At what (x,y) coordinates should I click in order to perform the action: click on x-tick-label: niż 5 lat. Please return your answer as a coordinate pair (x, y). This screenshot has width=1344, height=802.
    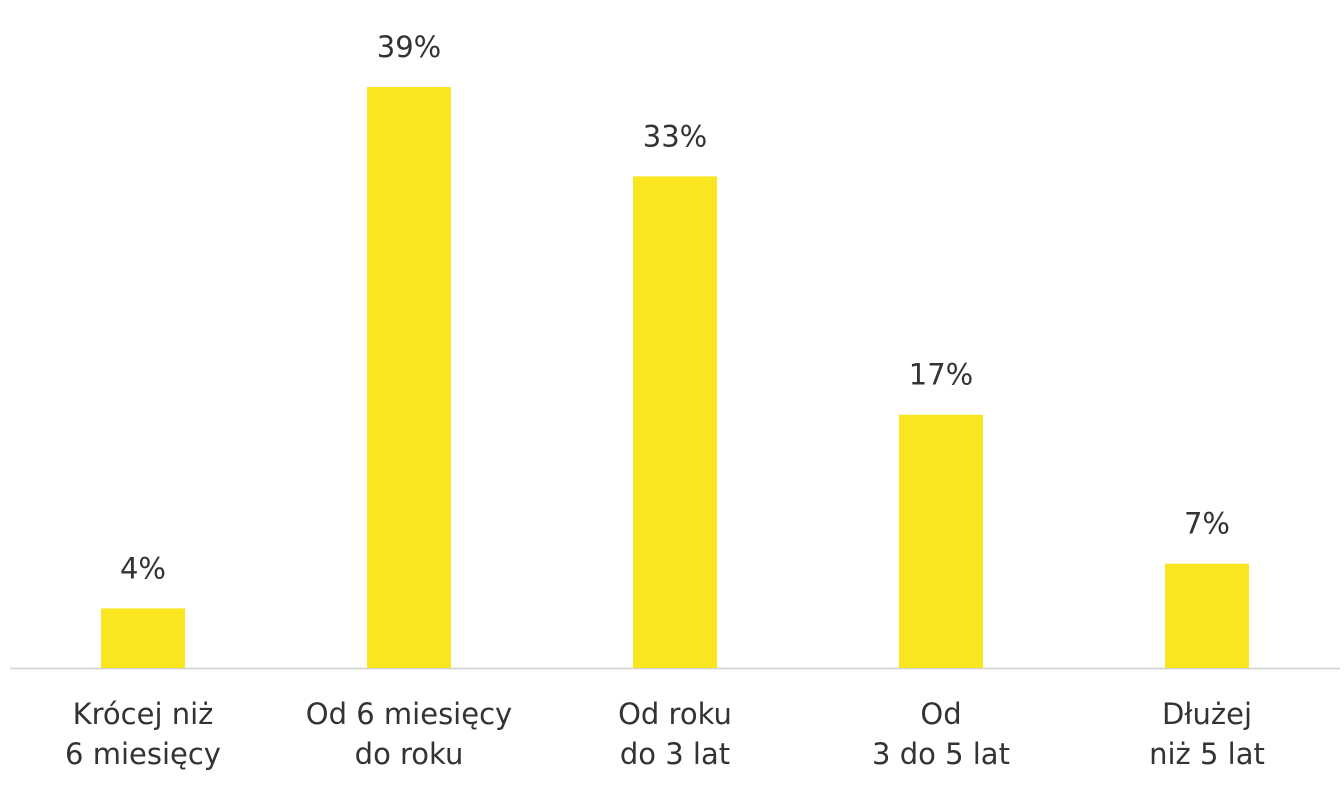
    Looking at the image, I should click on (1207, 754).